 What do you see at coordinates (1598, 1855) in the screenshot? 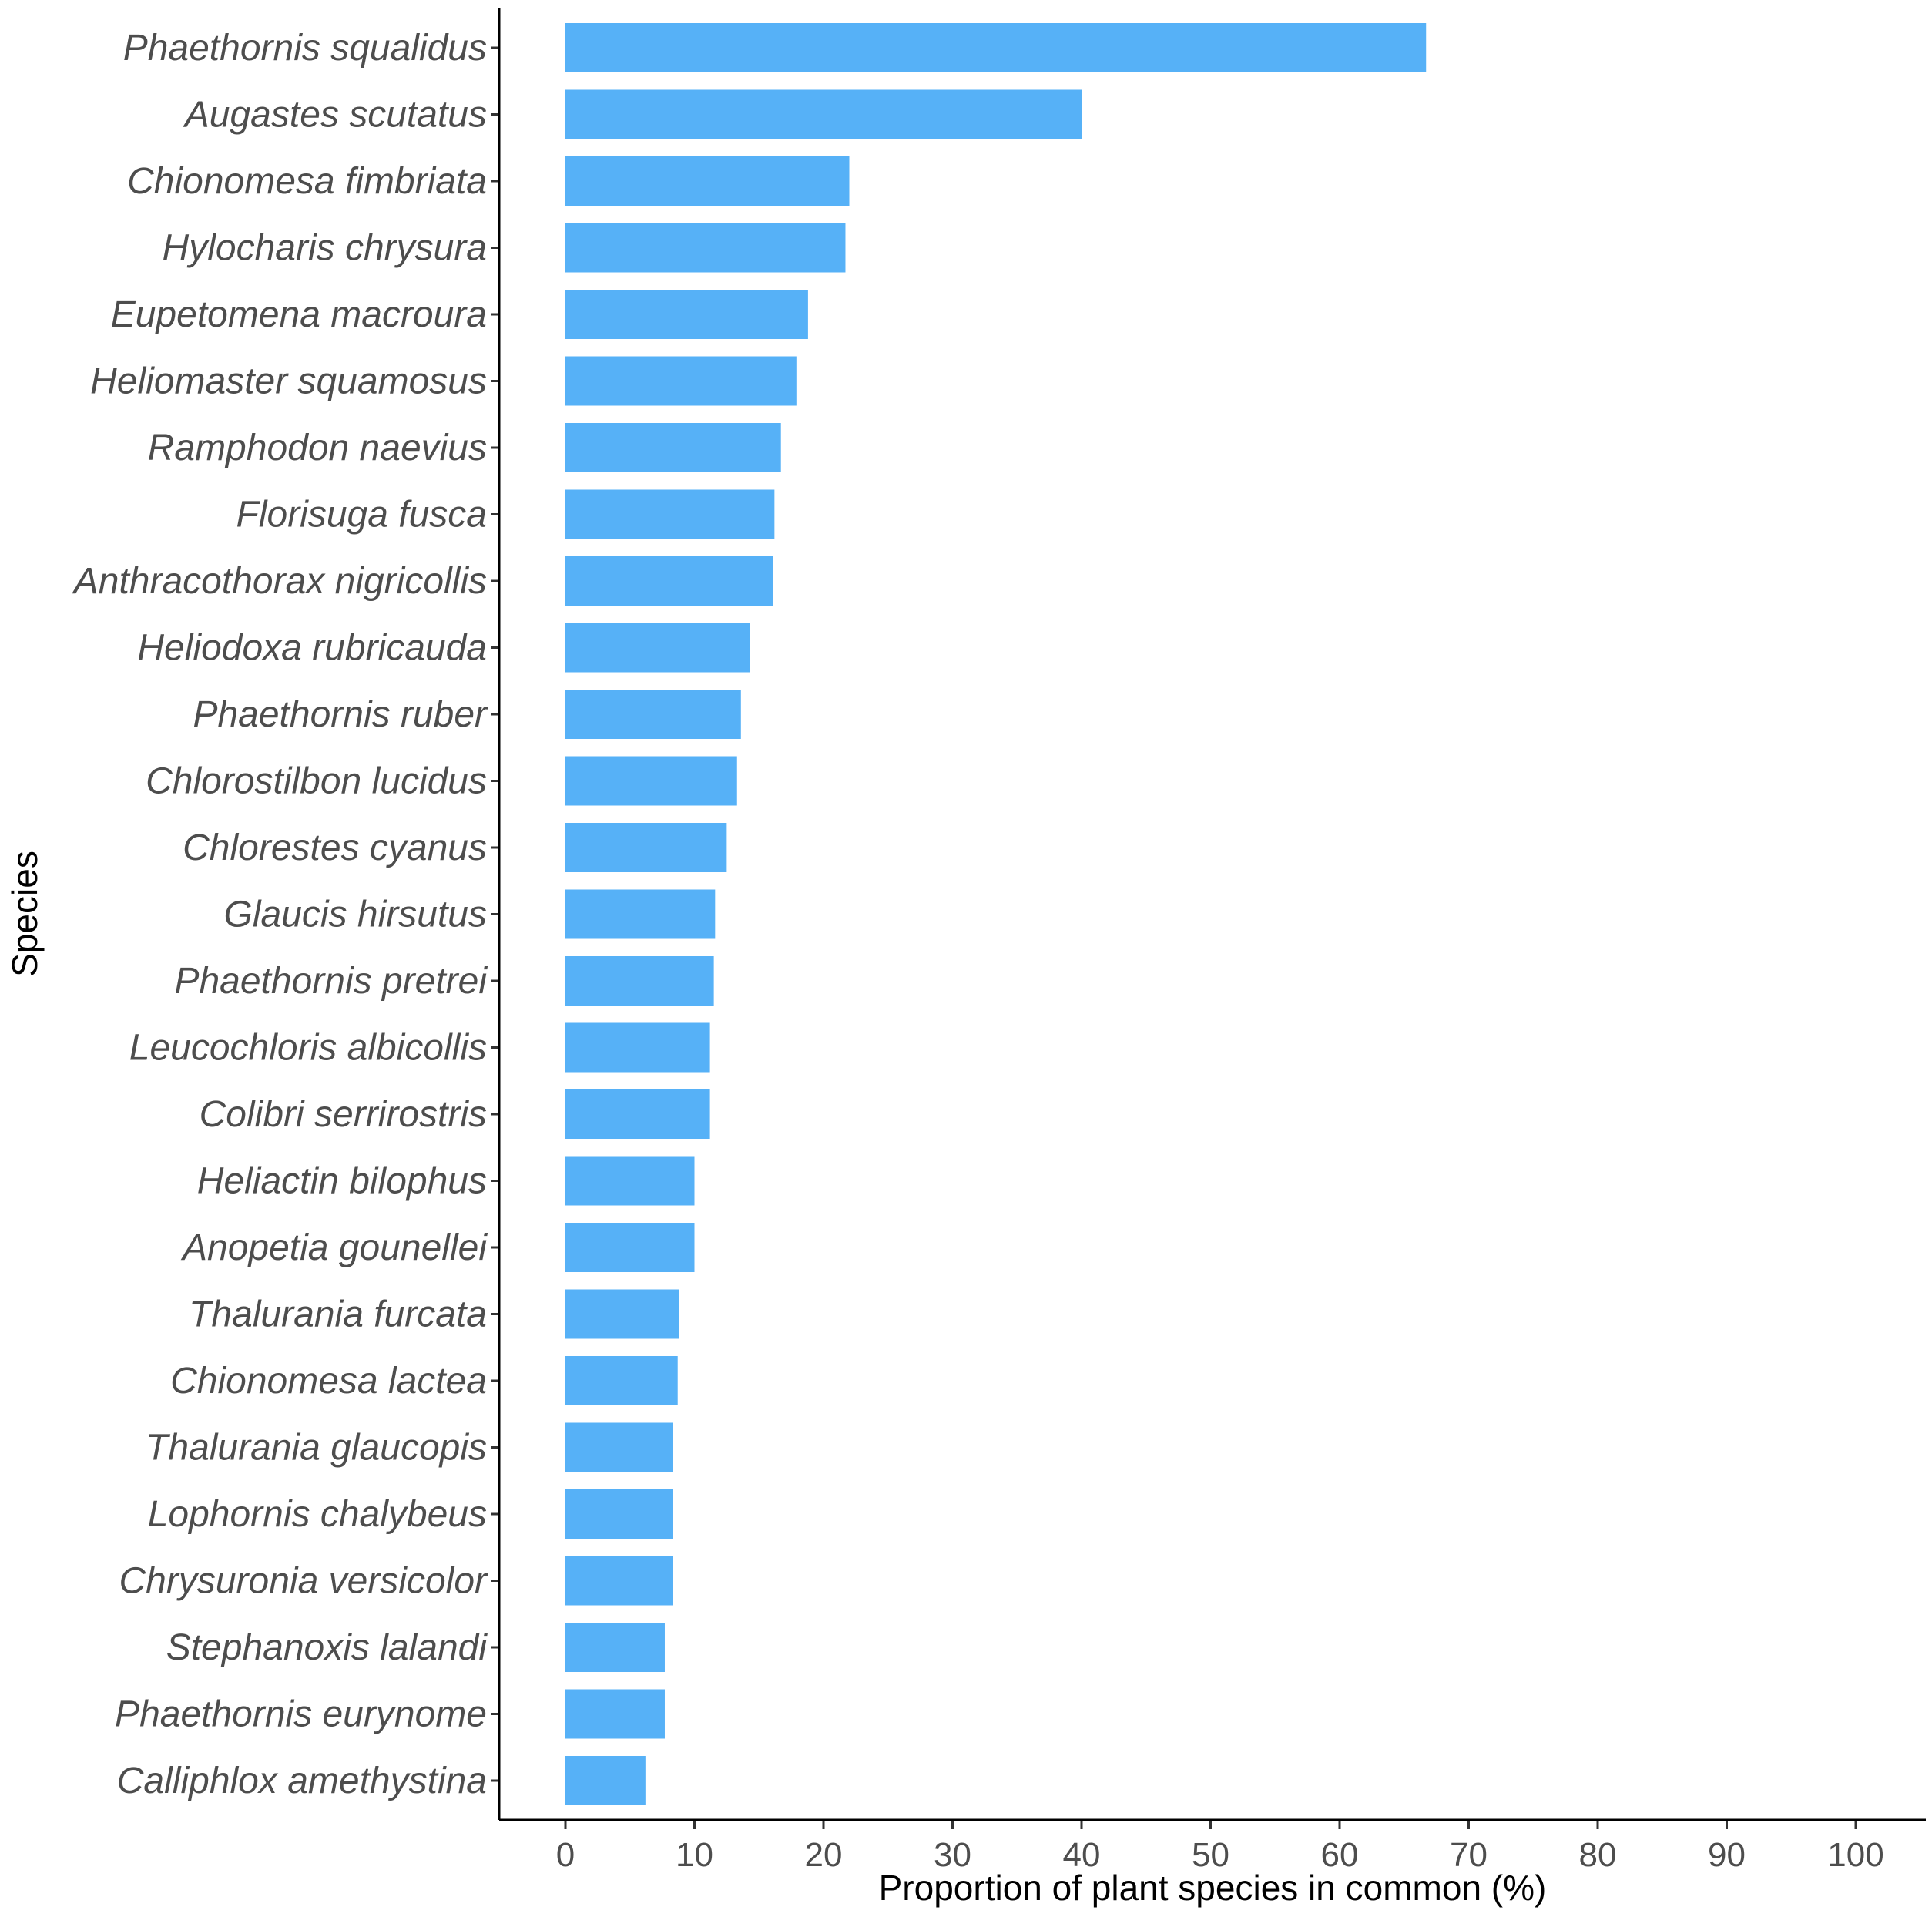
I see `x-tick-label: 80` at bounding box center [1598, 1855].